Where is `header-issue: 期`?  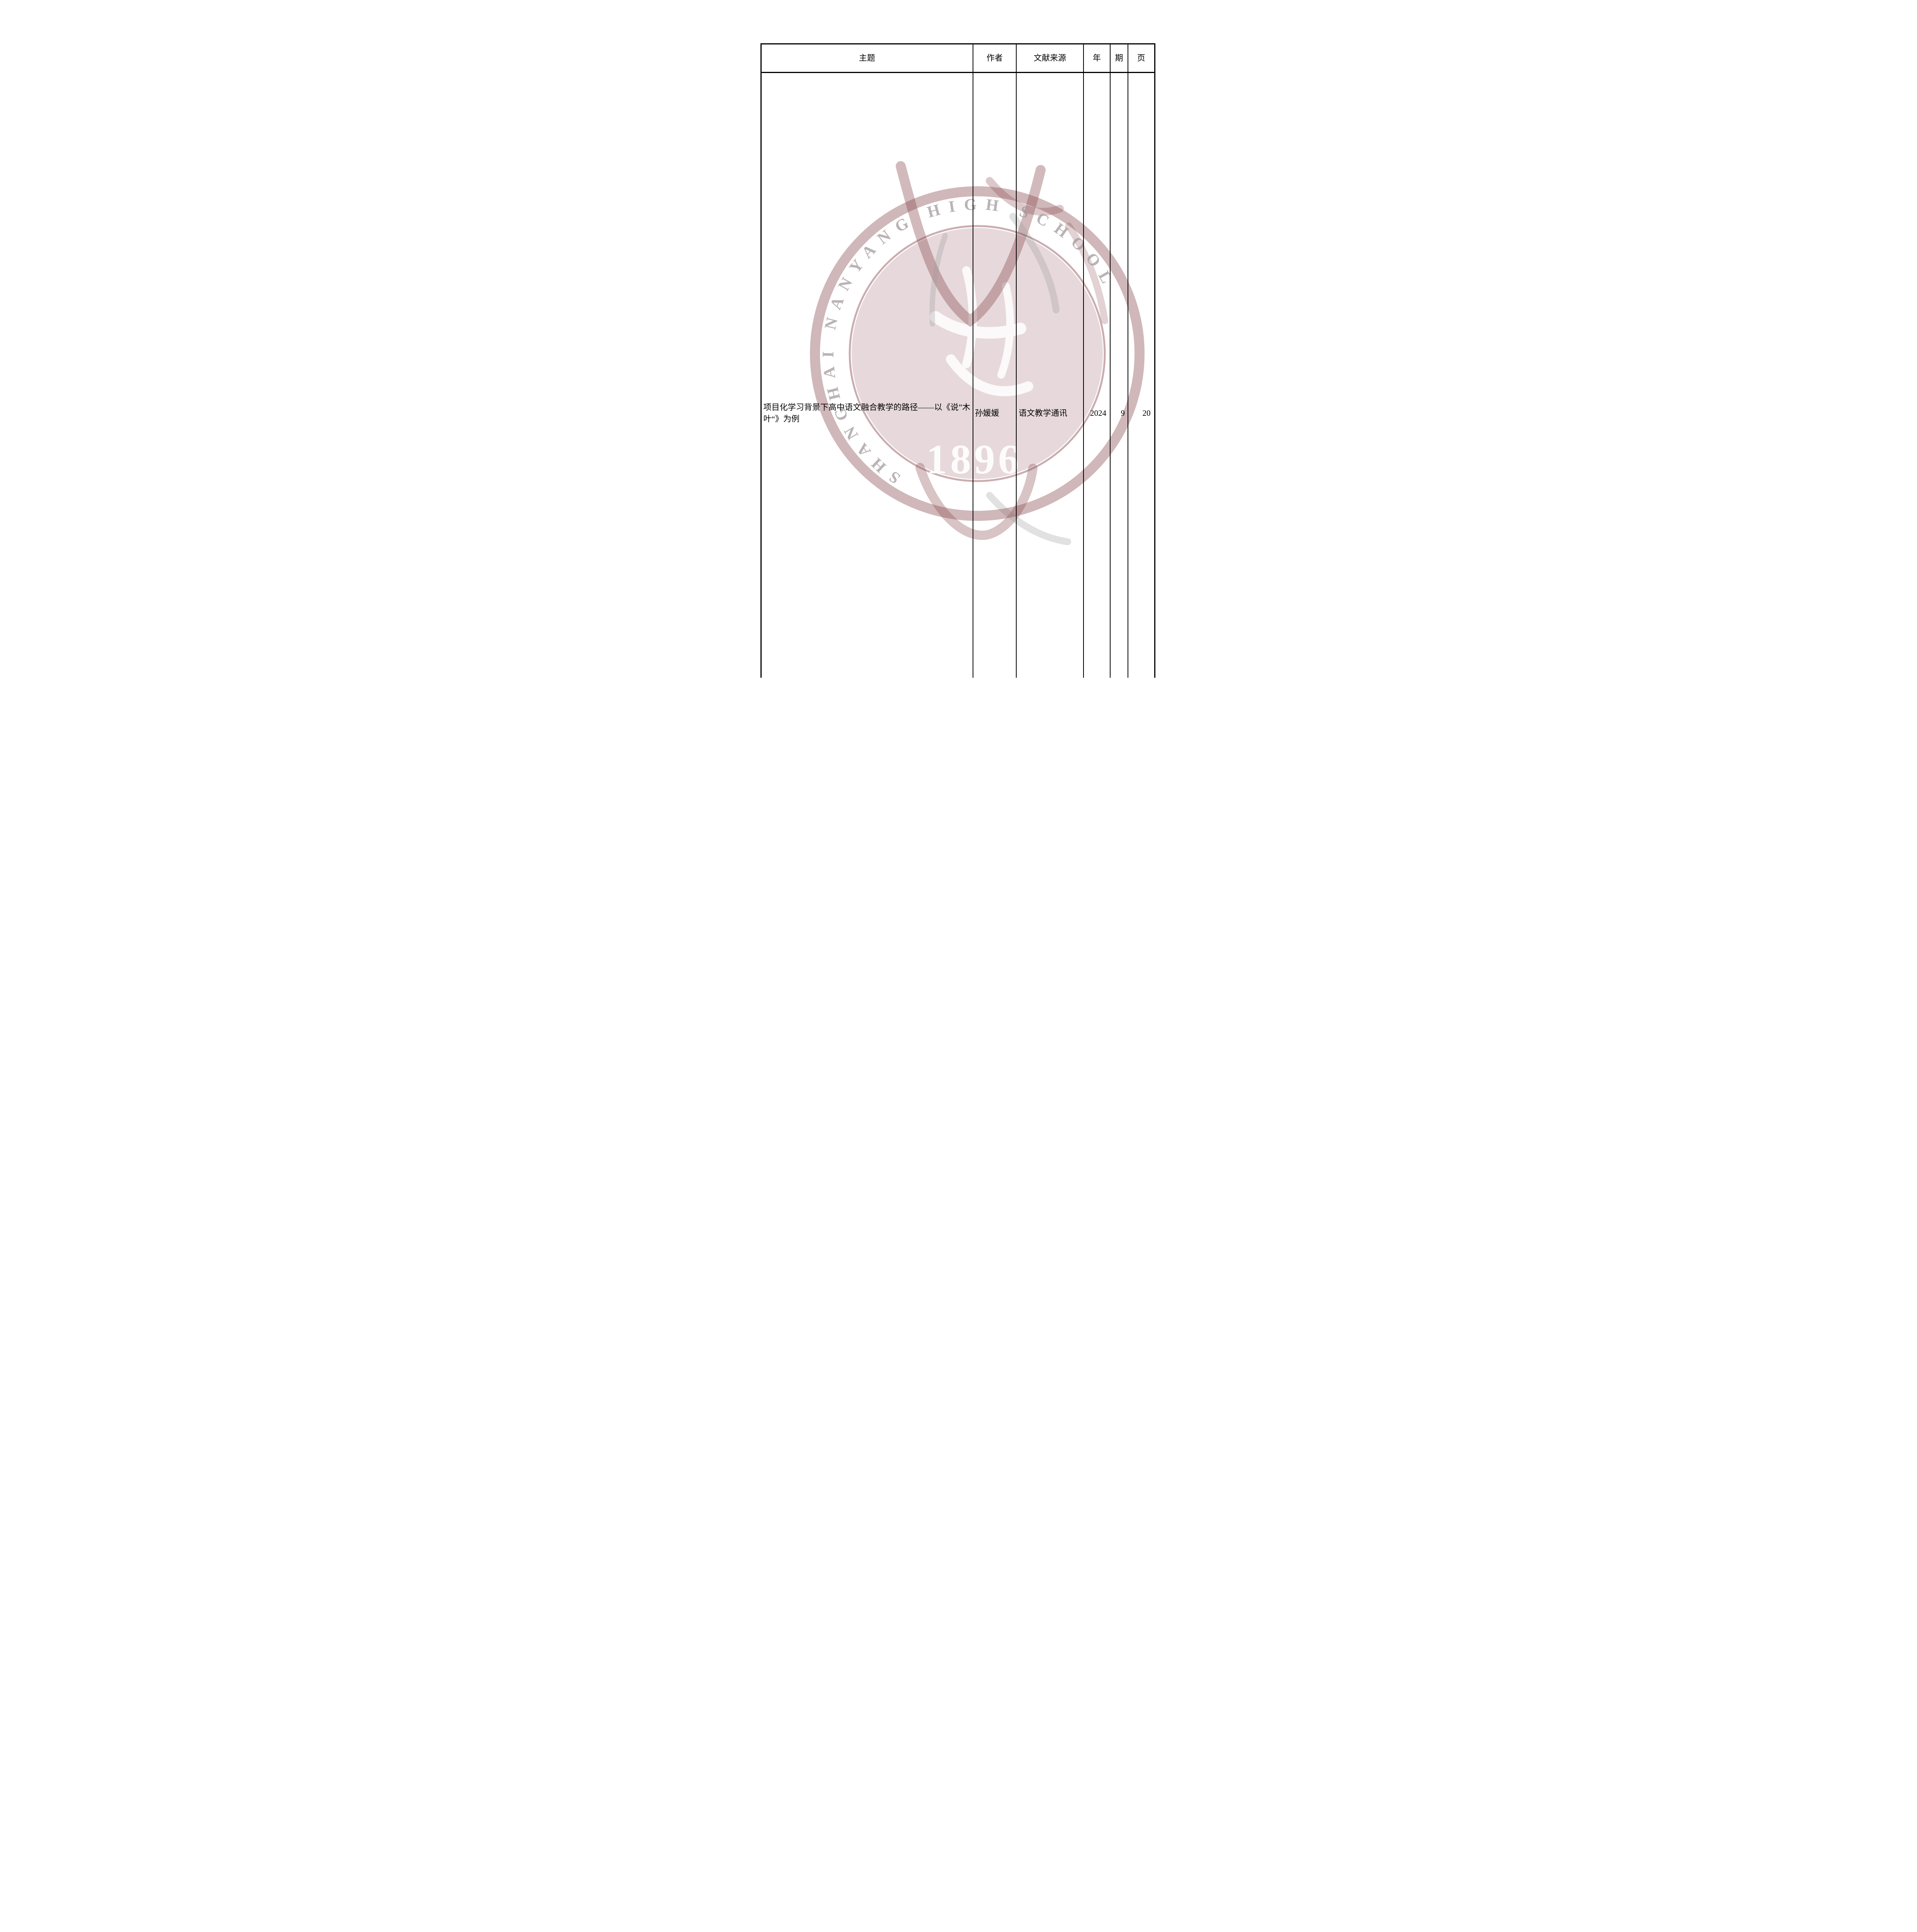 header-issue: 期 is located at coordinates (1119, 58).